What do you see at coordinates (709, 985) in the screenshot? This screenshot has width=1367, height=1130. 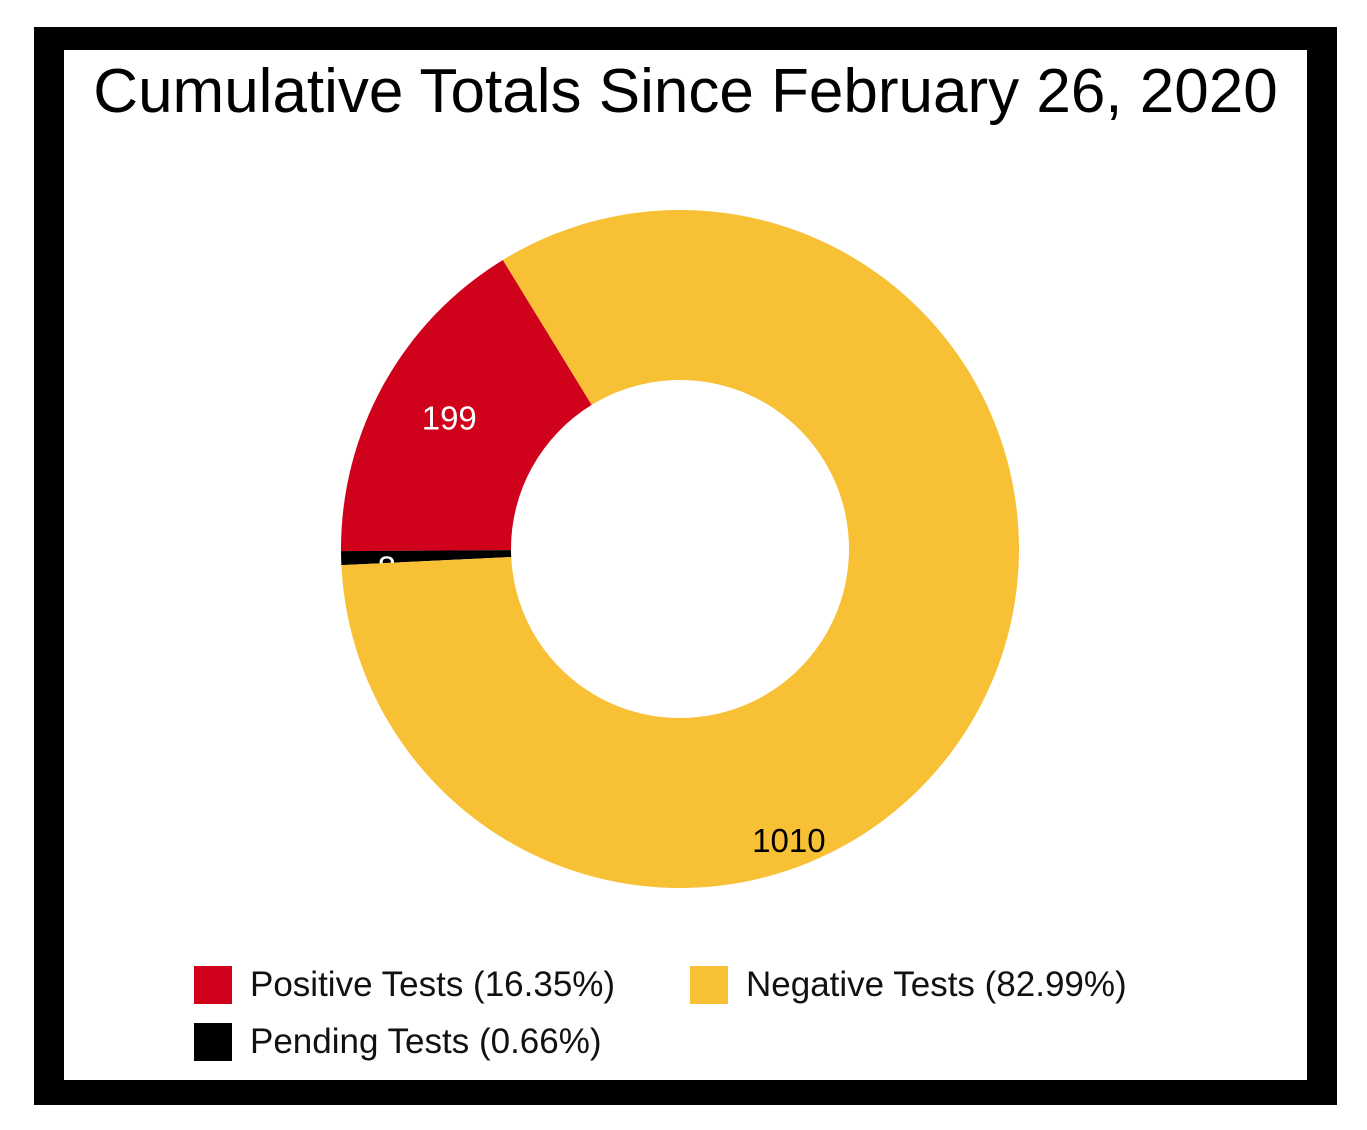 I see `legend-swatch-negative` at bounding box center [709, 985].